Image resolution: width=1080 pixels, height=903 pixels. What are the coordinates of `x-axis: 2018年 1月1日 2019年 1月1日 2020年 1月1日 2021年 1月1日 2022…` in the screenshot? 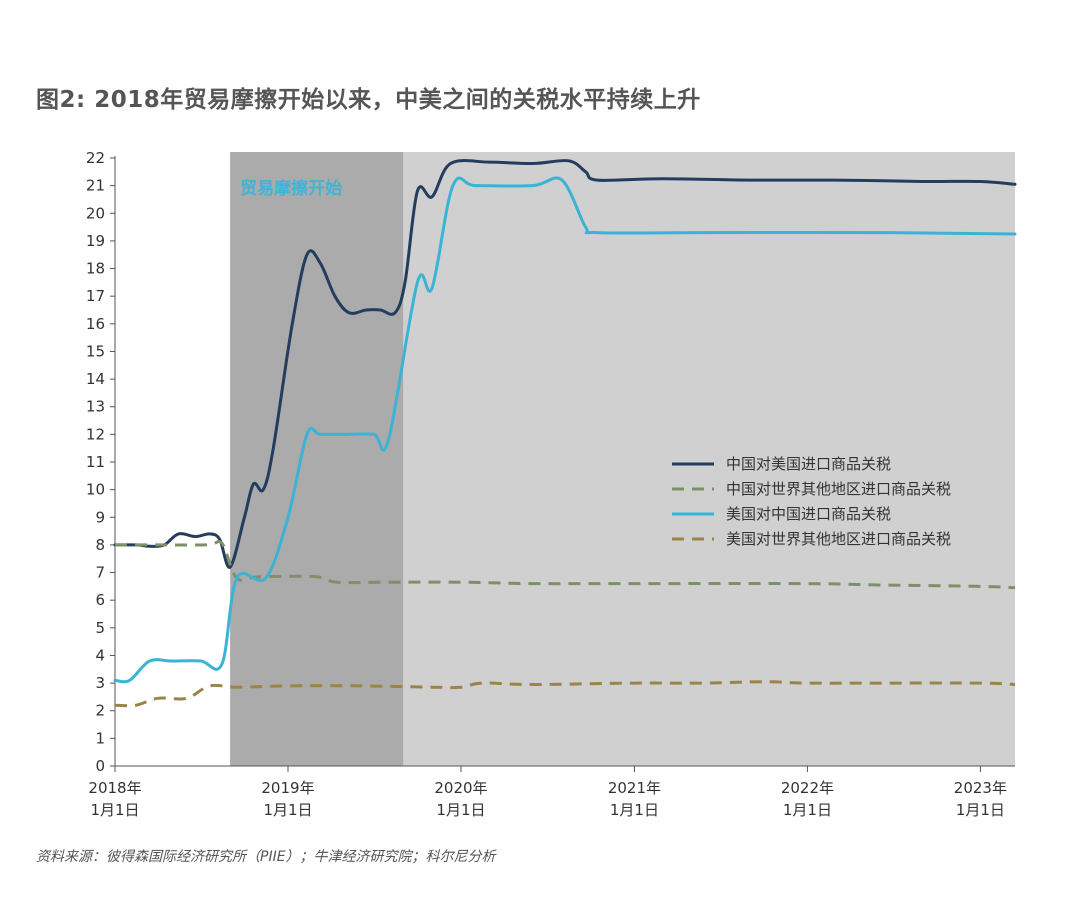 It's located at (551, 792).